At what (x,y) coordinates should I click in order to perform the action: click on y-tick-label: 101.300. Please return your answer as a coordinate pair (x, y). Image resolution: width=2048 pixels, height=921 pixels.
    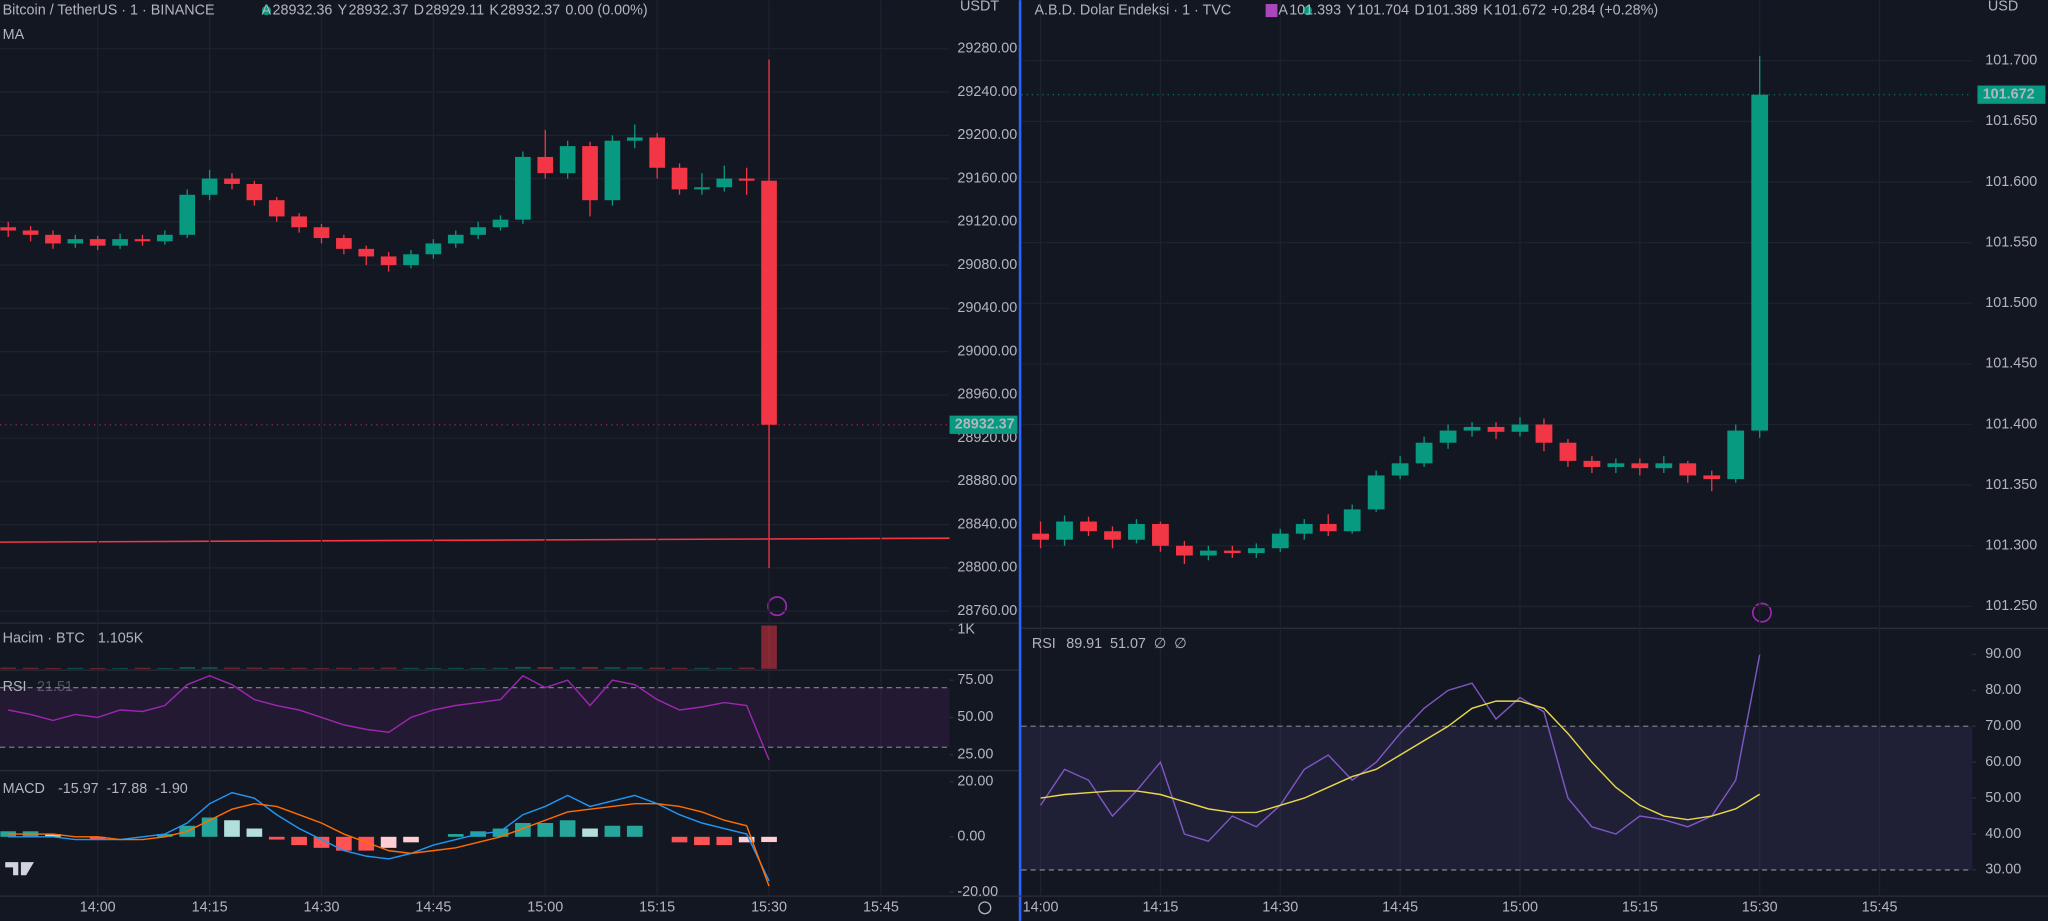
    Looking at the image, I should click on (2011, 546).